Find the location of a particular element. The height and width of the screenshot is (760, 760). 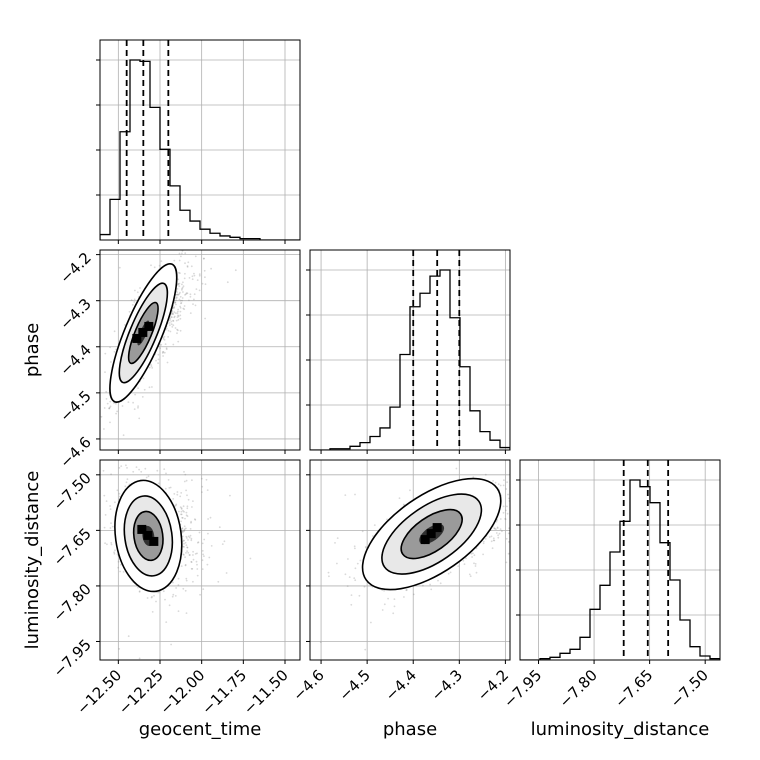

xtick-label: −12.50 is located at coordinates (99, 692).